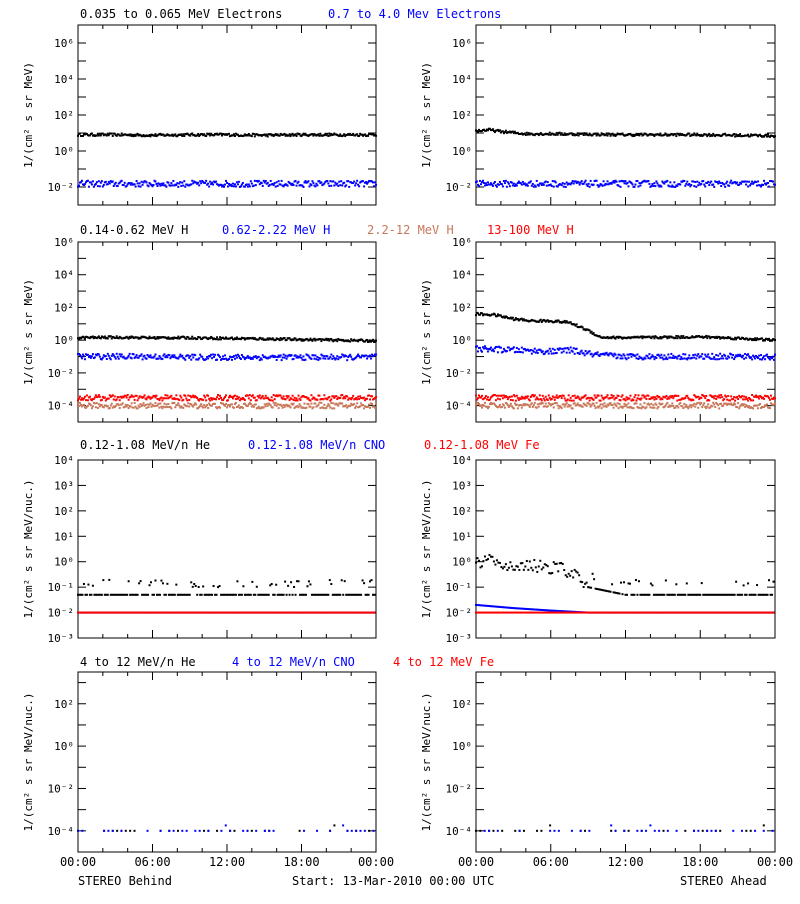 Image resolution: width=800 pixels, height=904 pixels. I want to click on plot-frame, so click(625, 332).